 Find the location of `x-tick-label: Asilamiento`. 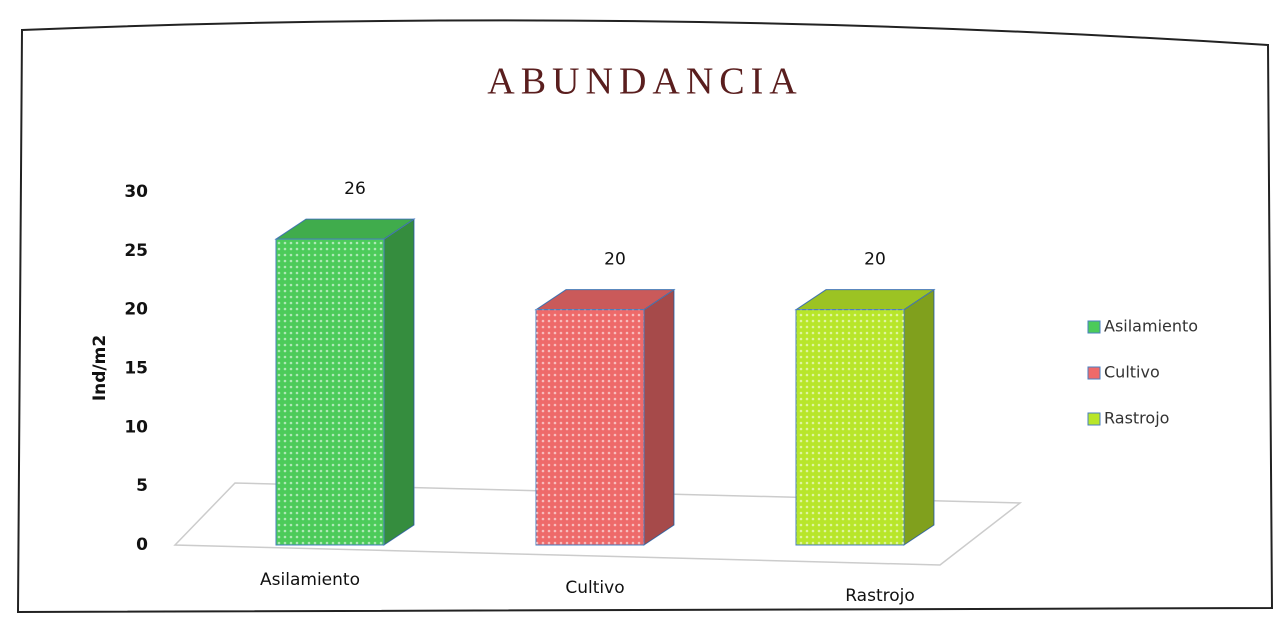

x-tick-label: Asilamiento is located at coordinates (310, 580).